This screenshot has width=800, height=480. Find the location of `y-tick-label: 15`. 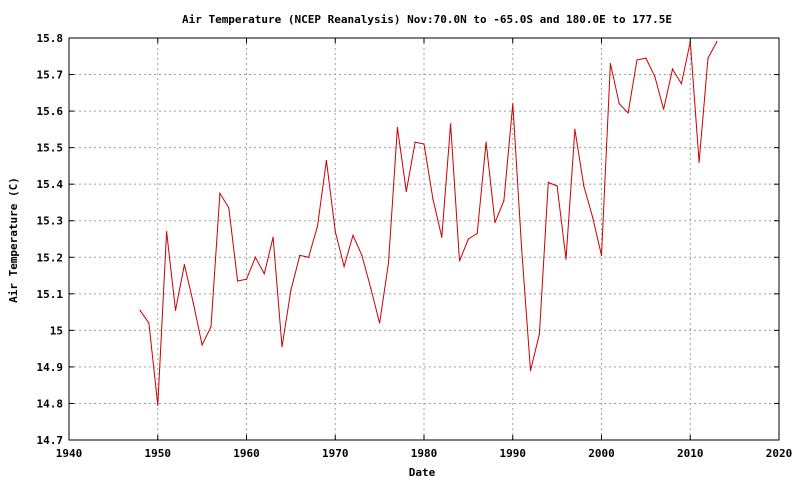

y-tick-label: 15 is located at coordinates (56, 330).